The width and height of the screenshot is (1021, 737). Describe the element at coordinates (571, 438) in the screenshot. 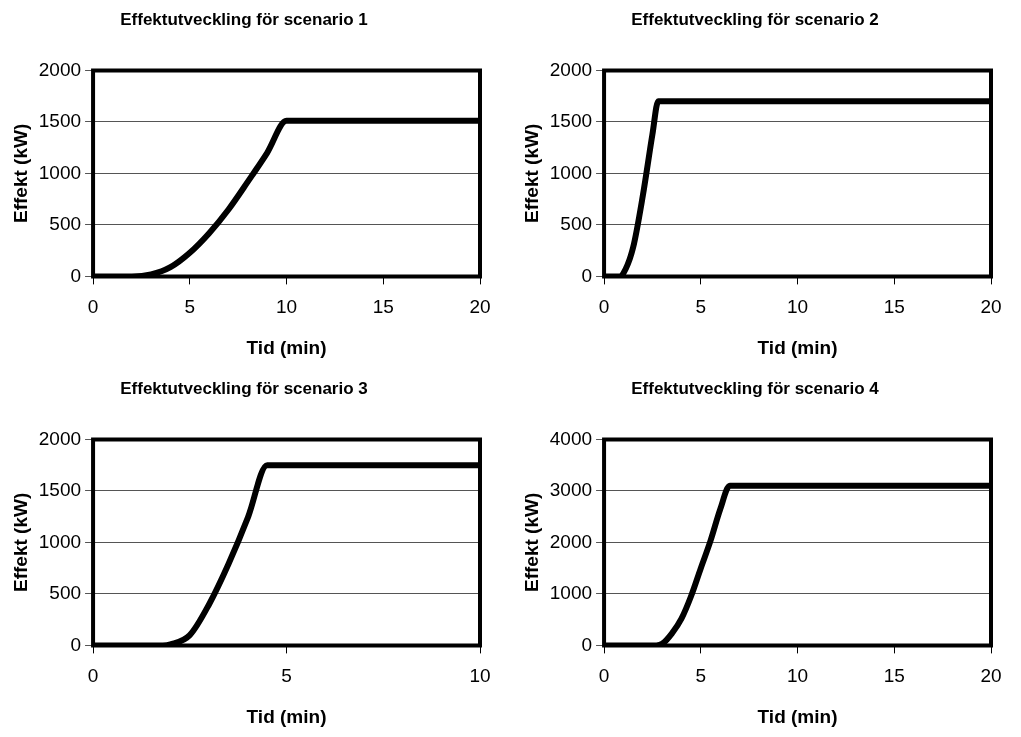

I see `y-tick-label: 4000` at that location.